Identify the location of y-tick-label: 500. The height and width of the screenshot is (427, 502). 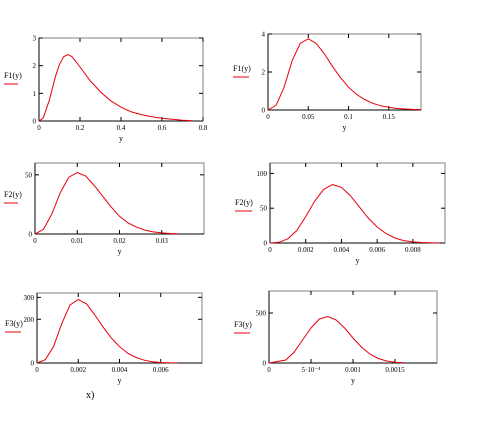
(261, 314).